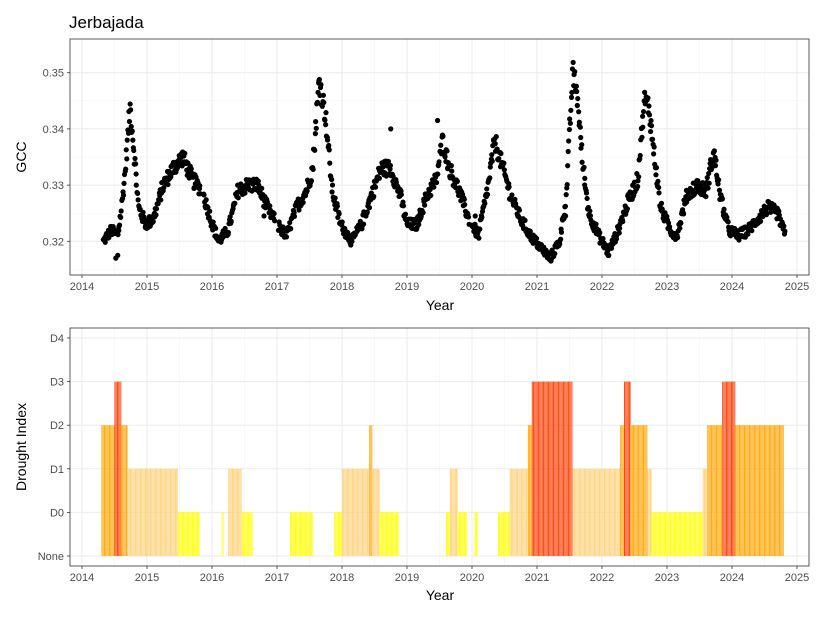  Describe the element at coordinates (537, 578) in the screenshot. I see `drought-x-tick-label: 2021` at that location.